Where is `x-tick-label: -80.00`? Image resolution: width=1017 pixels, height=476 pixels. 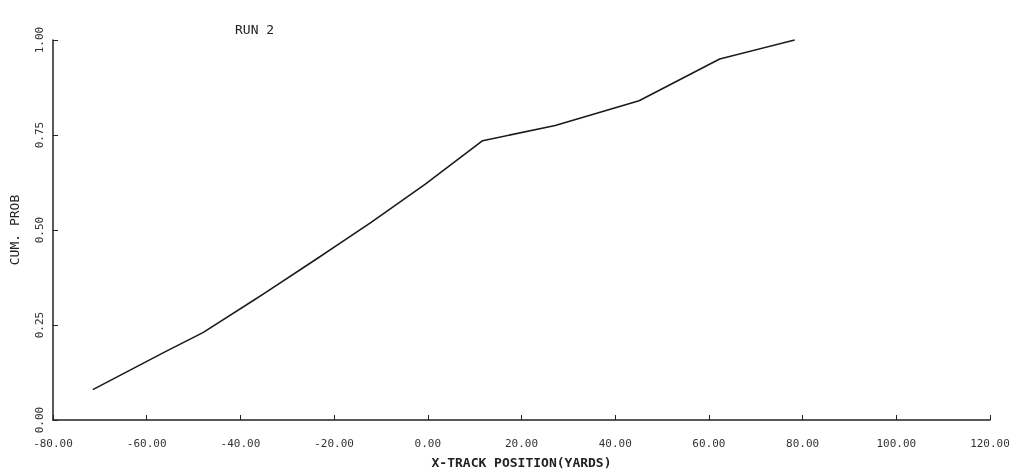 x-tick-label: -80.00 is located at coordinates (53, 443).